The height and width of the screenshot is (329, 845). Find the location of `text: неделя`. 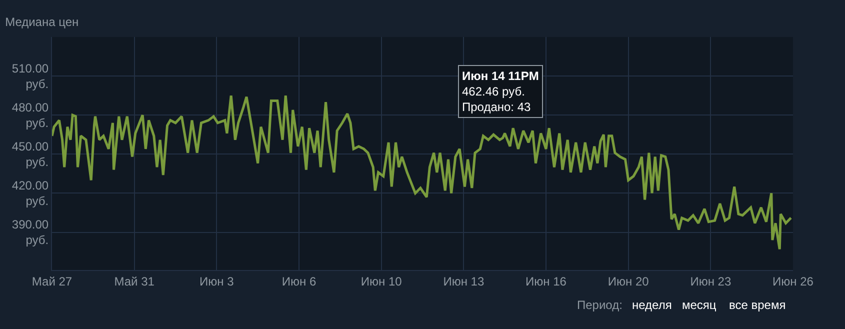

text: неделя is located at coordinates (652, 305).